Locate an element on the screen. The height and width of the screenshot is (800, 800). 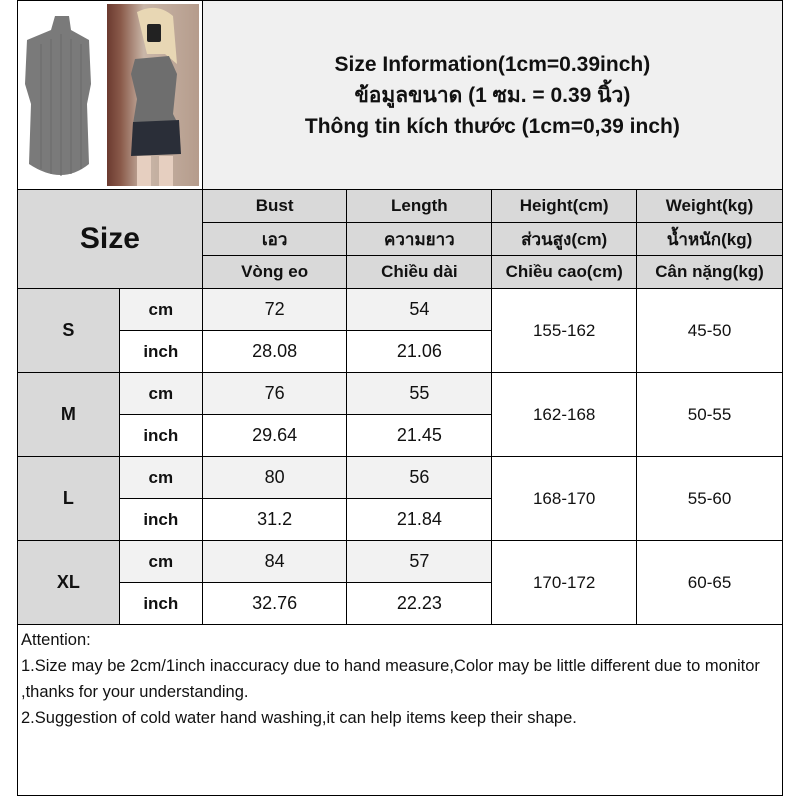
table-row-cm: S cm 72 54 155-162 45-50 is located at coordinates (400, 330).